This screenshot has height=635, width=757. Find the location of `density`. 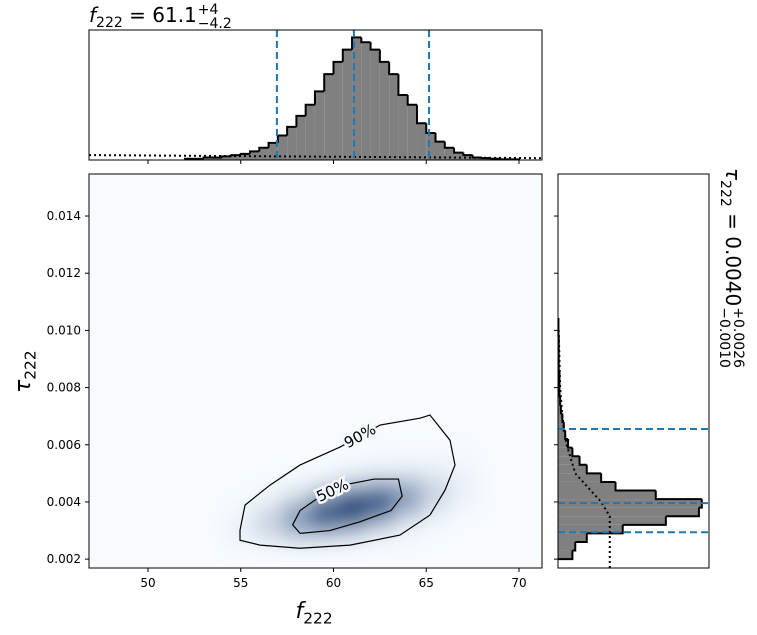

density is located at coordinates (352, 493).